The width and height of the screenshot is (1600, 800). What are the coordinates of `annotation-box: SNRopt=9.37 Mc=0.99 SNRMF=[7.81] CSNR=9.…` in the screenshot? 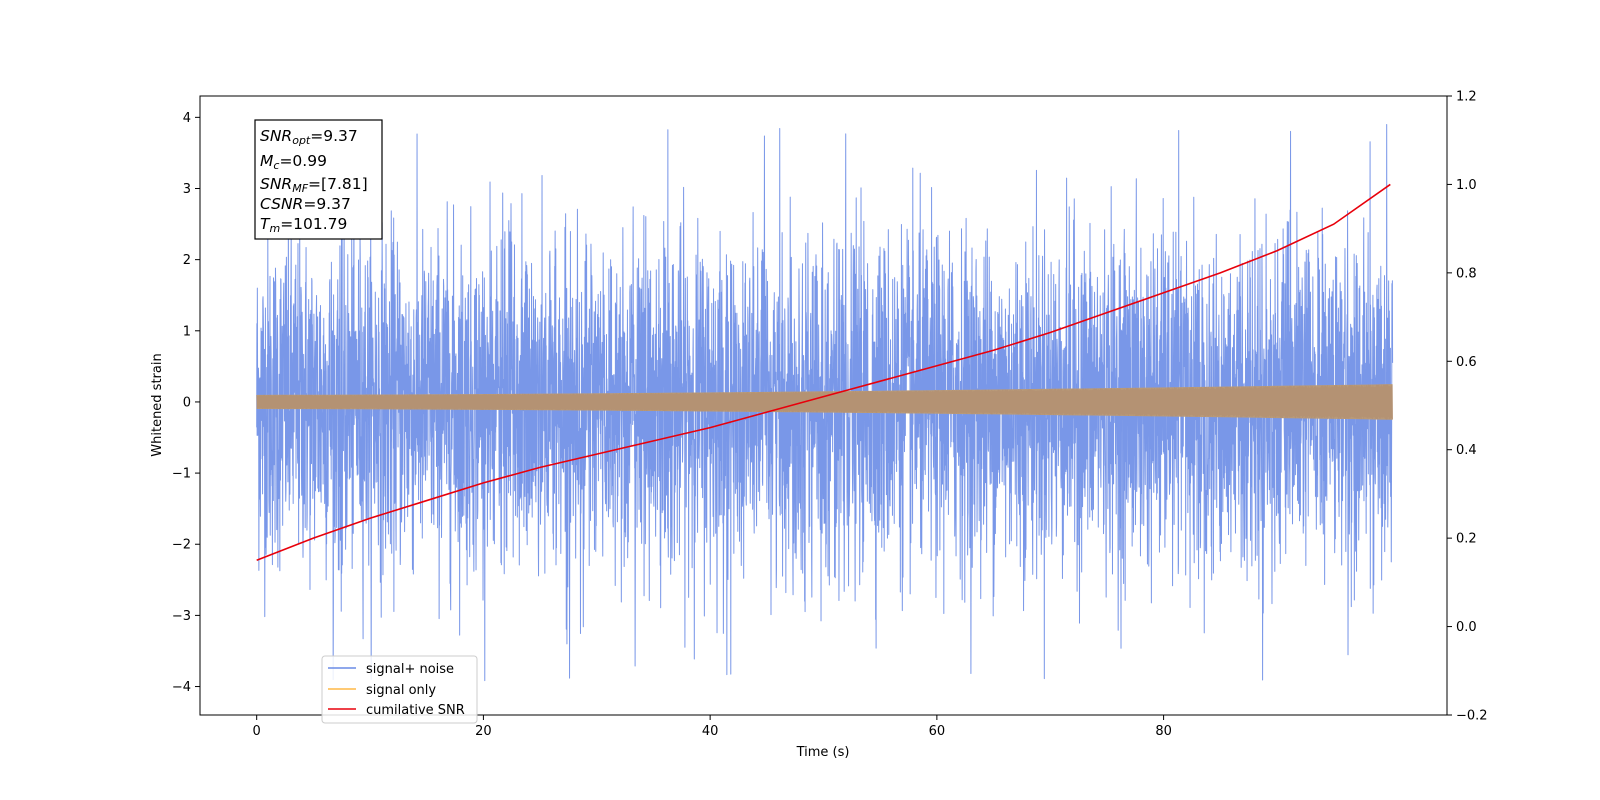 It's located at (318, 179).